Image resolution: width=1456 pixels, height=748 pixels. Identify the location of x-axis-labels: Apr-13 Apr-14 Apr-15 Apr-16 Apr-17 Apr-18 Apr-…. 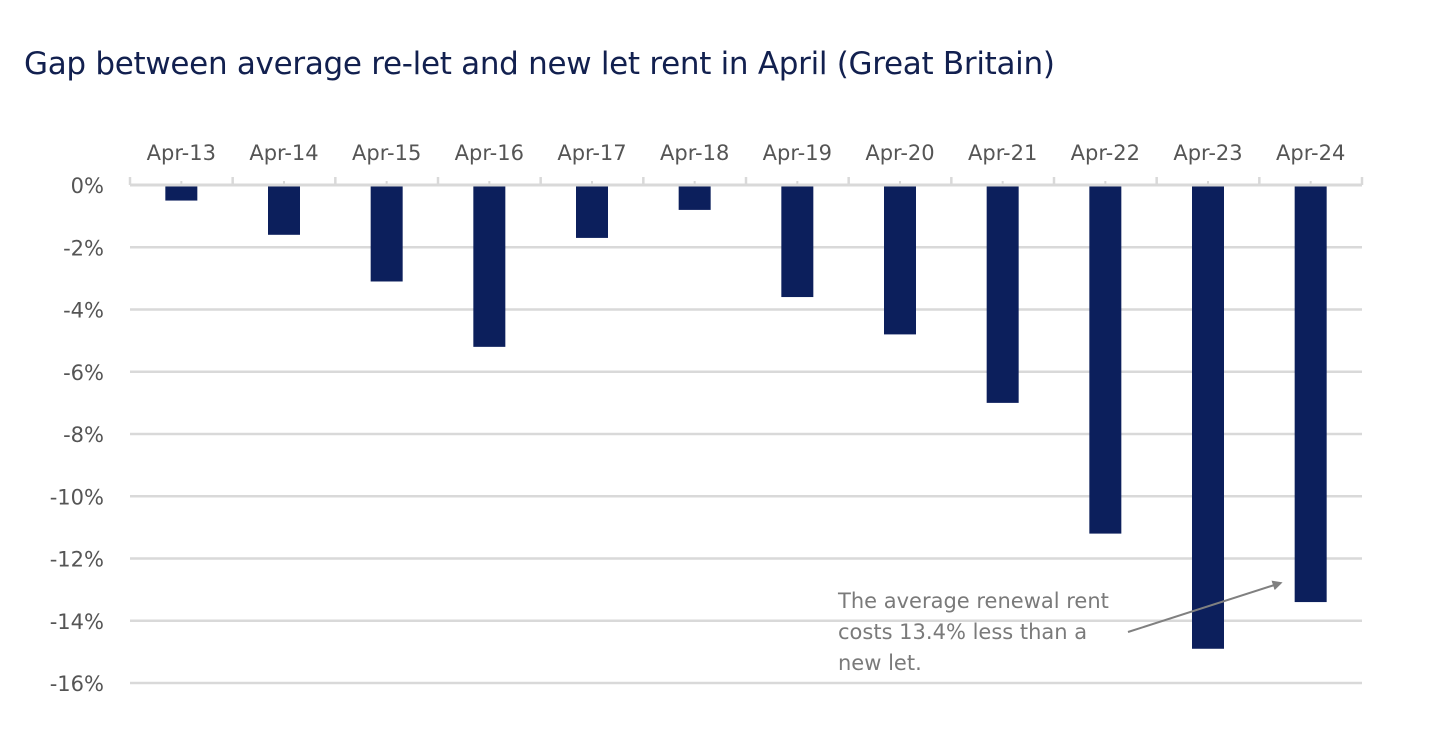
(746, 153).